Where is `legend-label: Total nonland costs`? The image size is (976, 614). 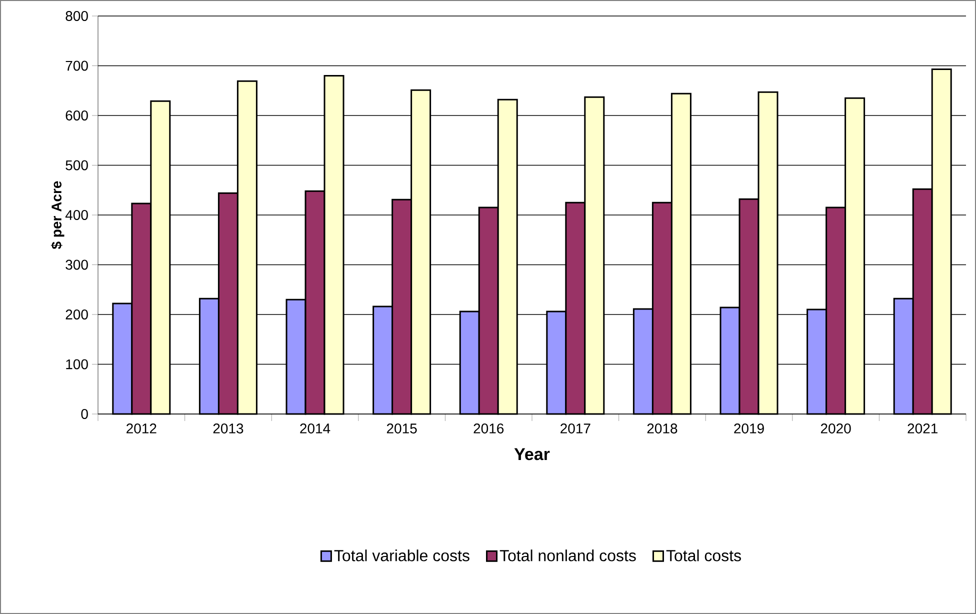
legend-label: Total nonland costs is located at coordinates (568, 556).